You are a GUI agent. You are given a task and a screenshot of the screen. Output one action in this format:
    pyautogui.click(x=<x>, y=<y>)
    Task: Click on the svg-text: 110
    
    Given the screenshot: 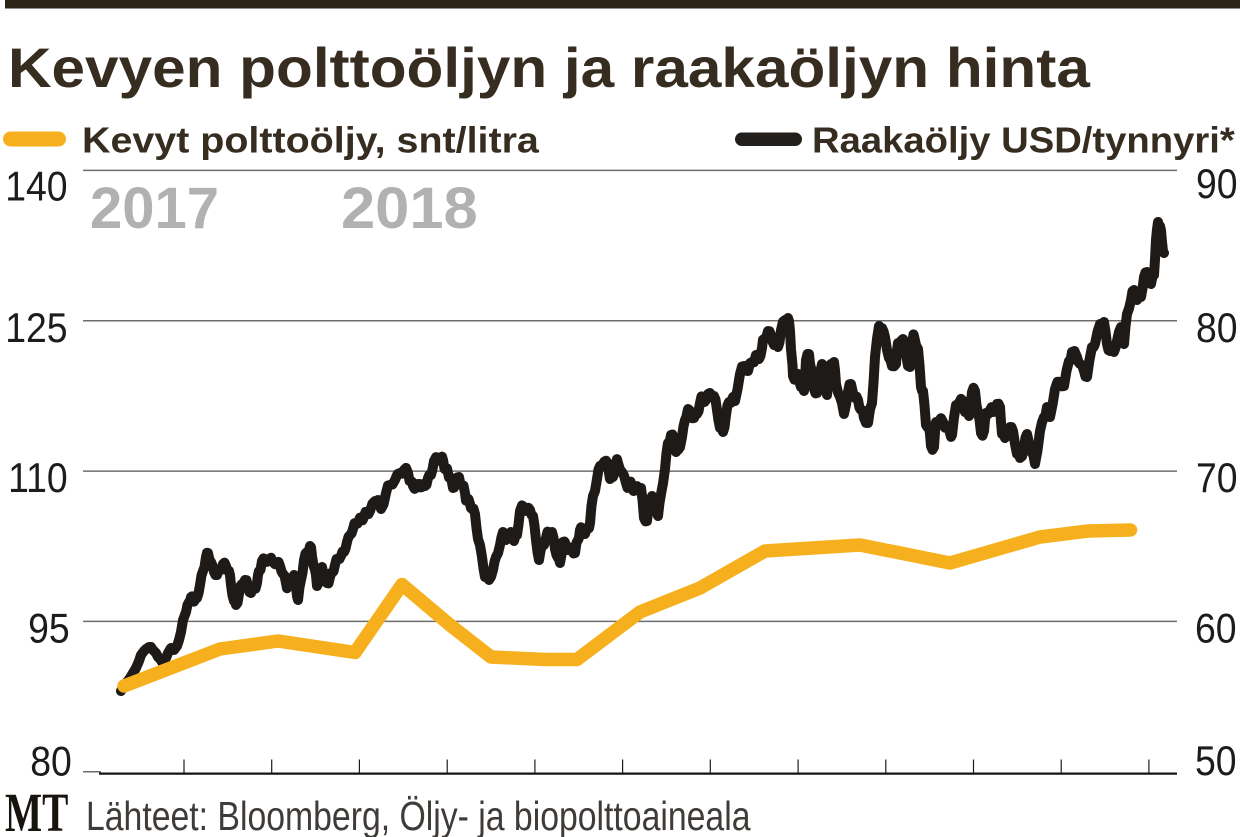 What is the action you would take?
    pyautogui.click(x=38, y=478)
    